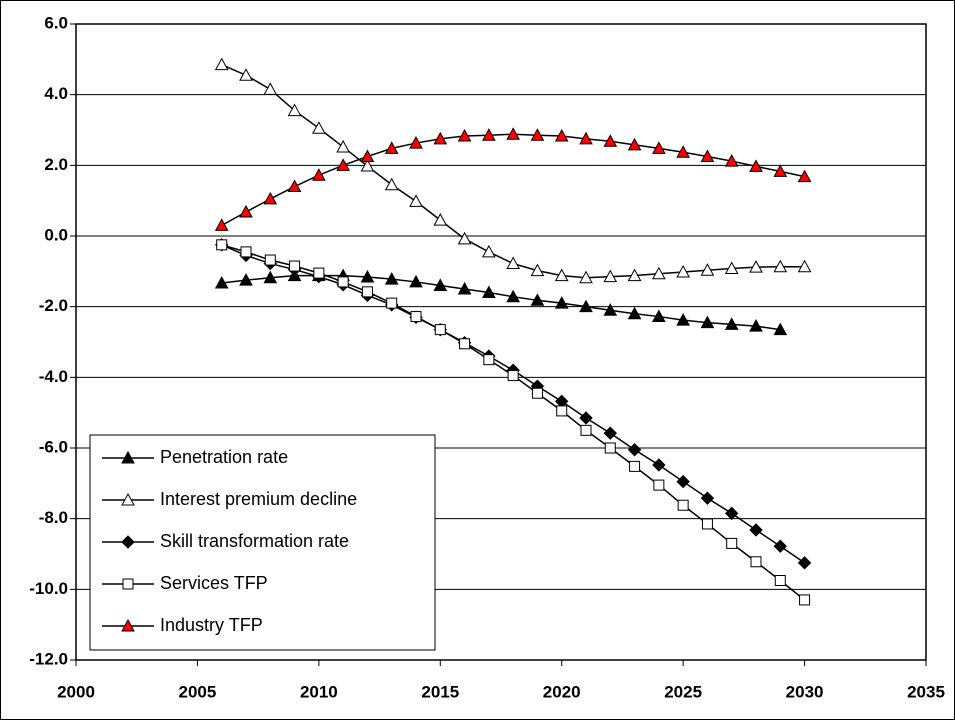  What do you see at coordinates (214, 583) in the screenshot?
I see `legend-label: Services TFP` at bounding box center [214, 583].